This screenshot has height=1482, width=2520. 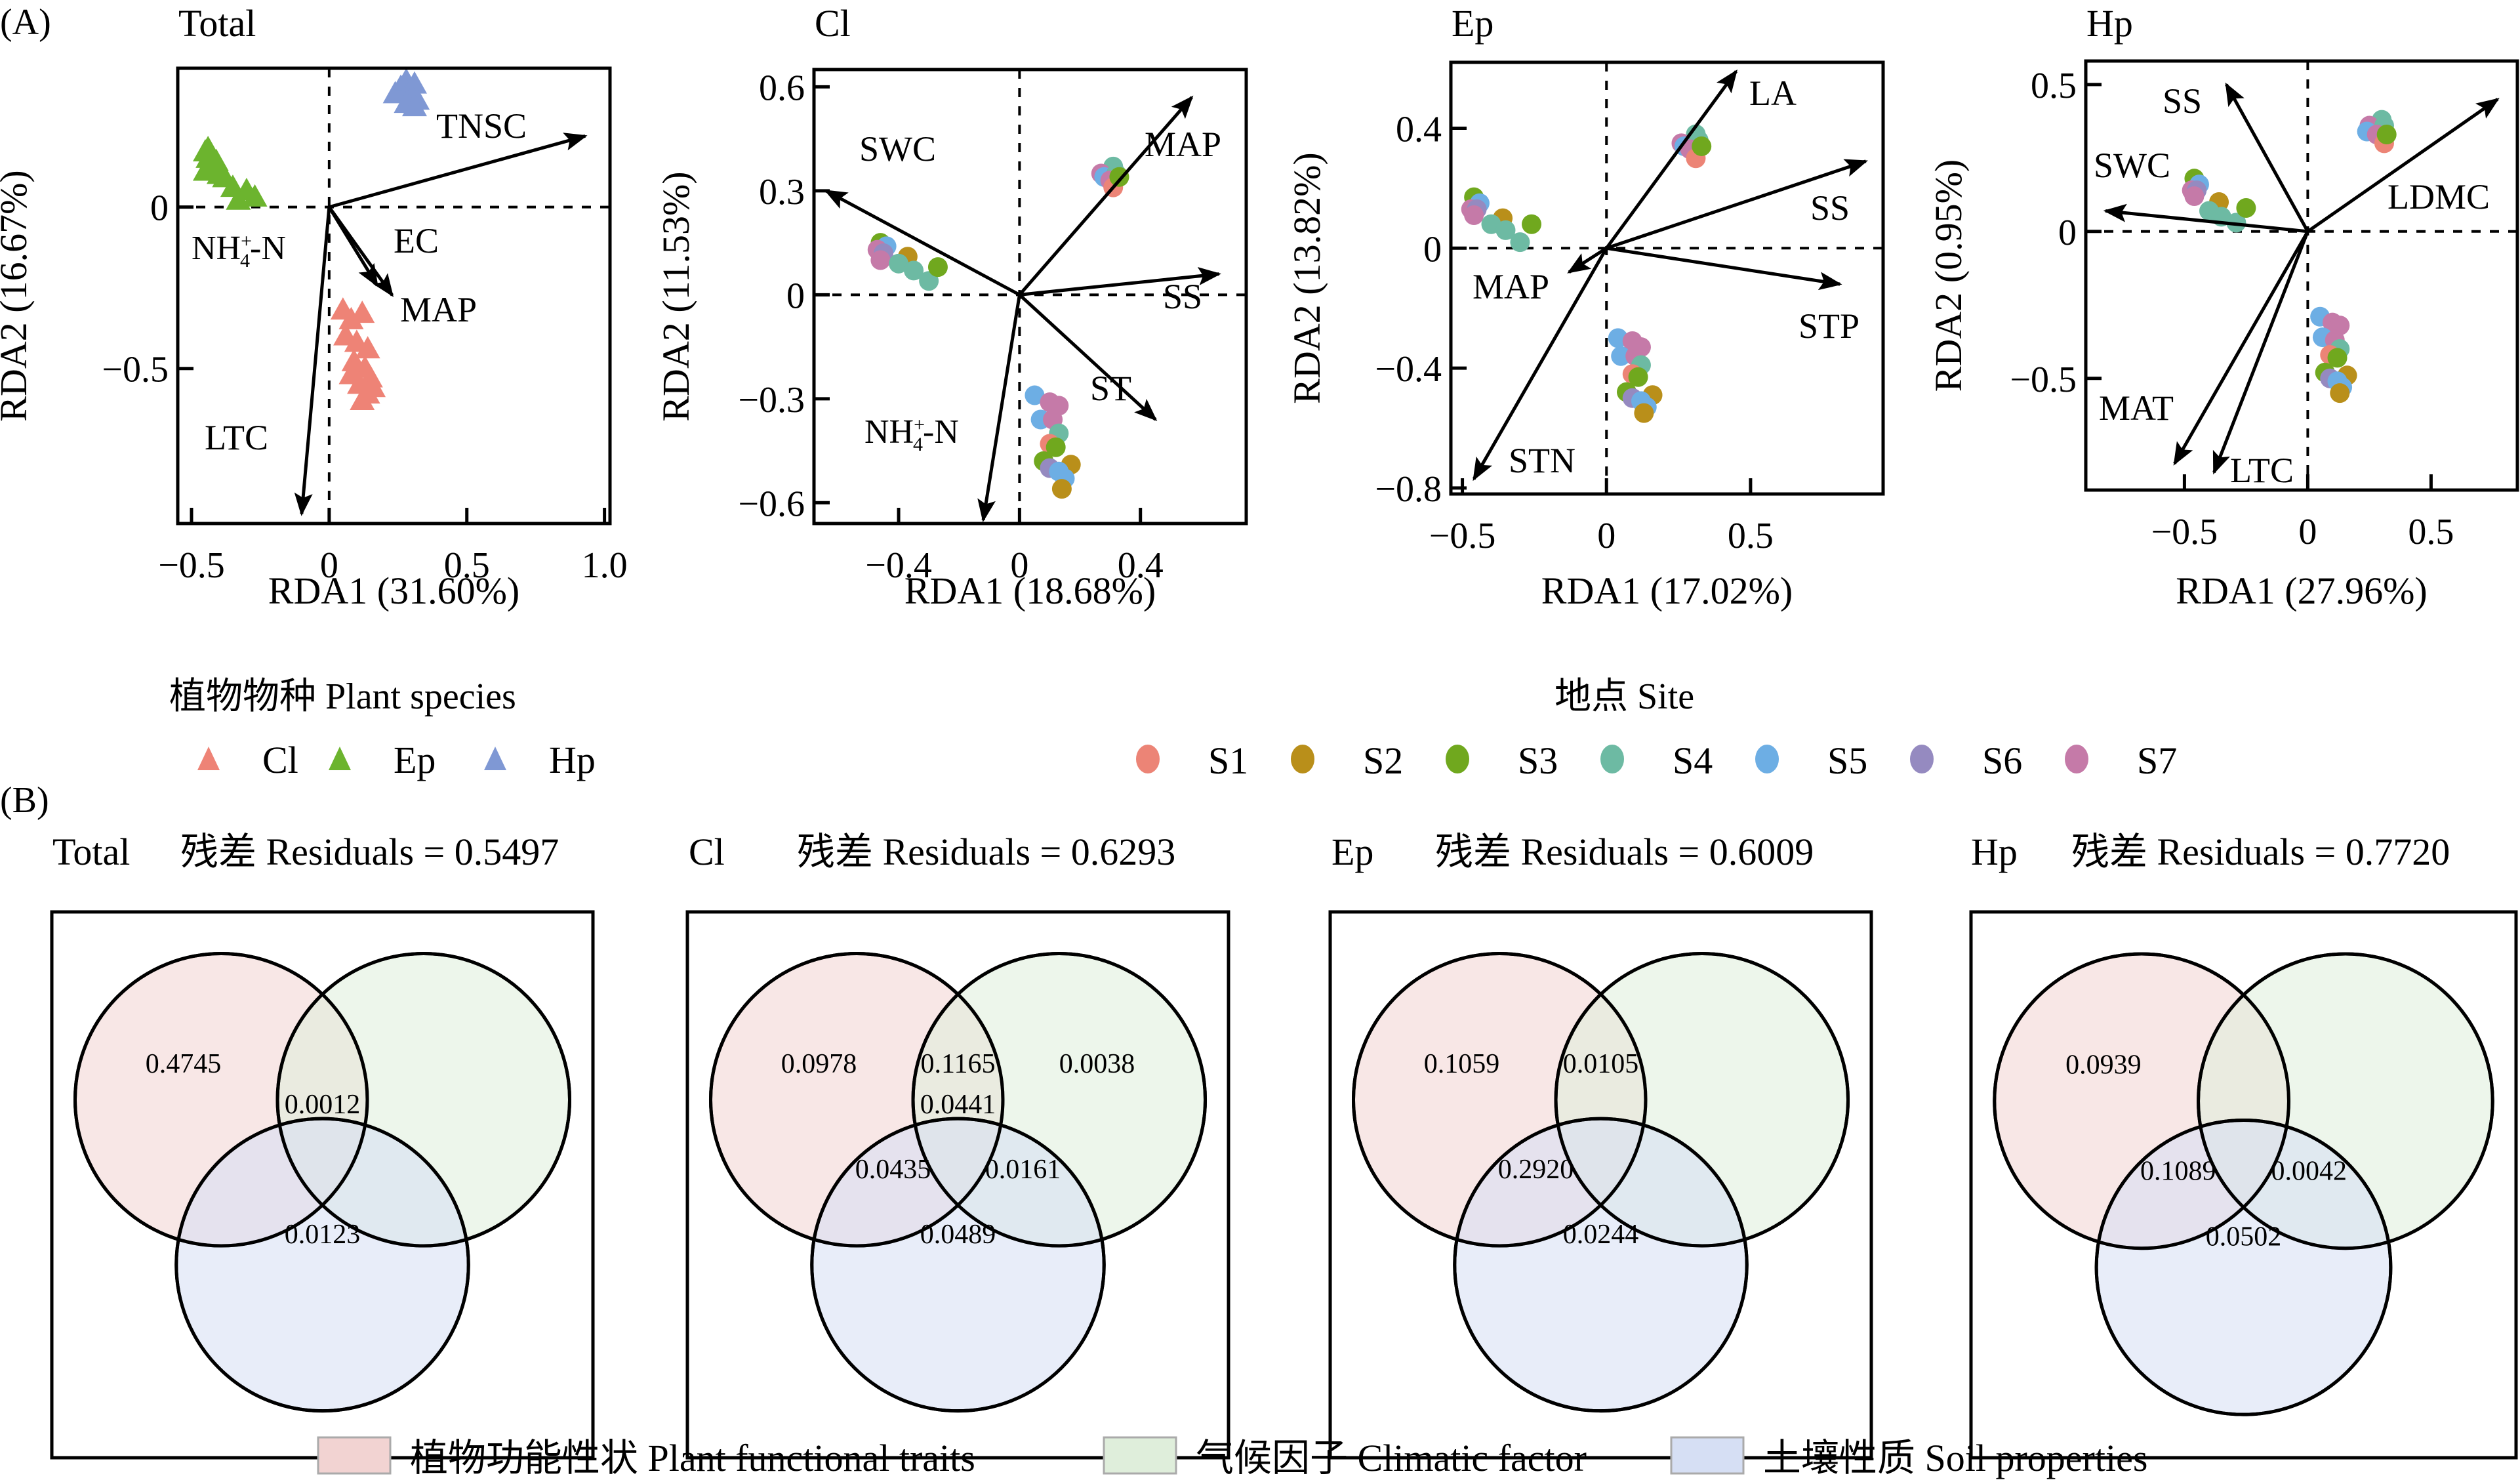 What do you see at coordinates (958, 1105) in the screenshot?
I see `venn-value-all: 0.0441` at bounding box center [958, 1105].